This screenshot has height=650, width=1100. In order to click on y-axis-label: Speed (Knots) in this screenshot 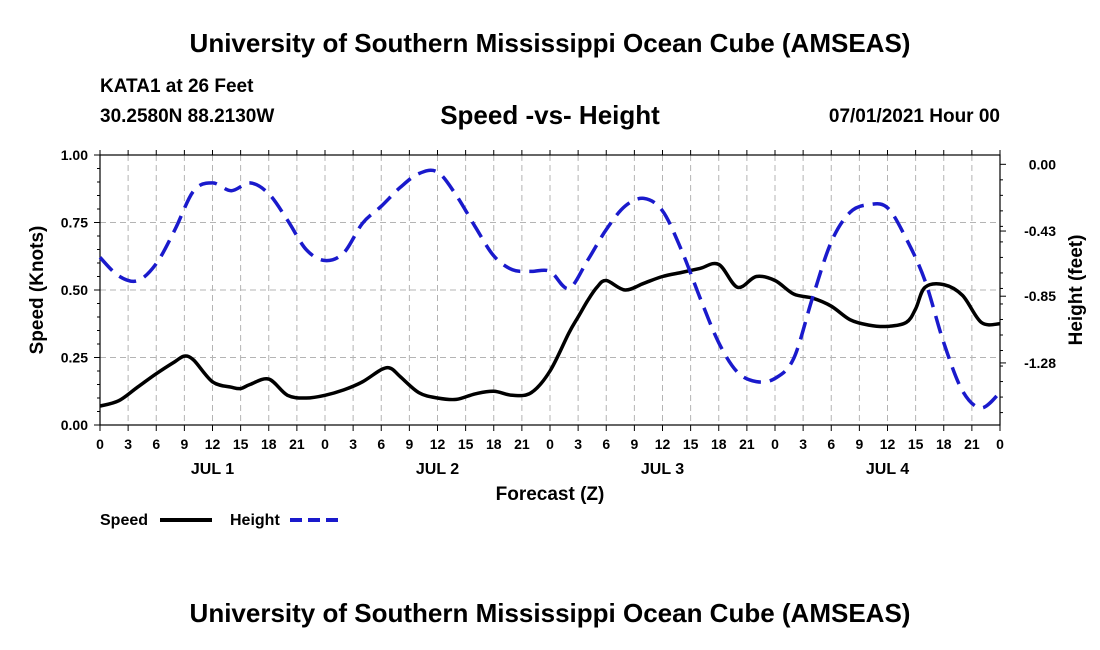, I will do `click(37, 290)`.